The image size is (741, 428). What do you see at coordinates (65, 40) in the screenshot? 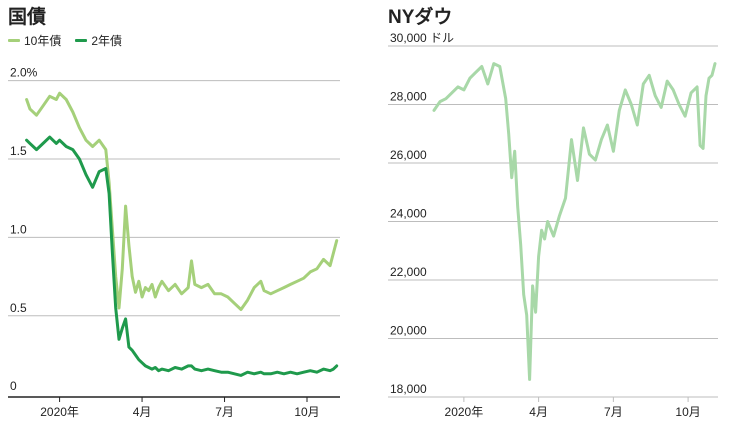
I see `bond-legend: 10年債 2年債` at bounding box center [65, 40].